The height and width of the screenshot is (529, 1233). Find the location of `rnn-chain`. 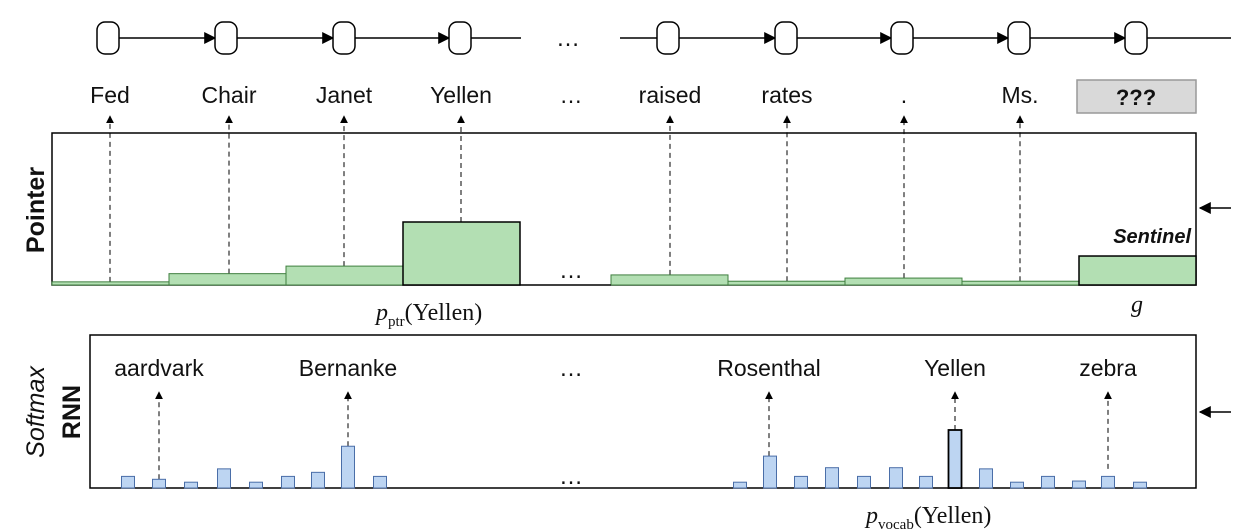

rnn-chain is located at coordinates (663, 38).